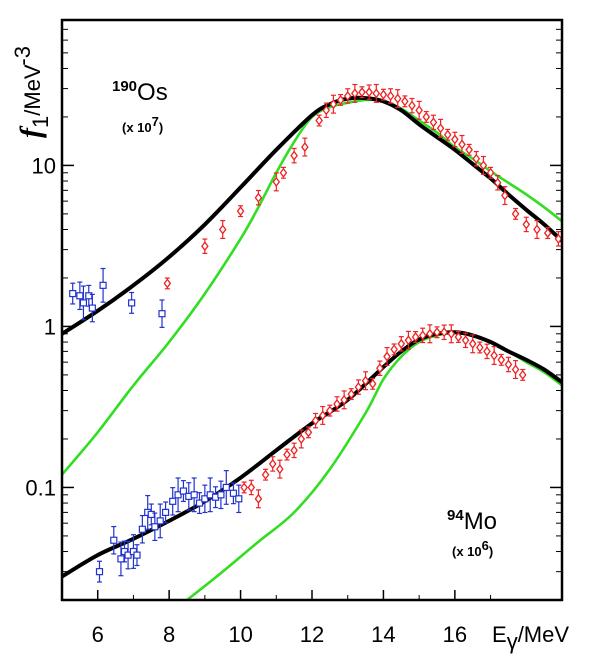  What do you see at coordinates (50, 326) in the screenshot?
I see `y-tick-label: 1` at bounding box center [50, 326].